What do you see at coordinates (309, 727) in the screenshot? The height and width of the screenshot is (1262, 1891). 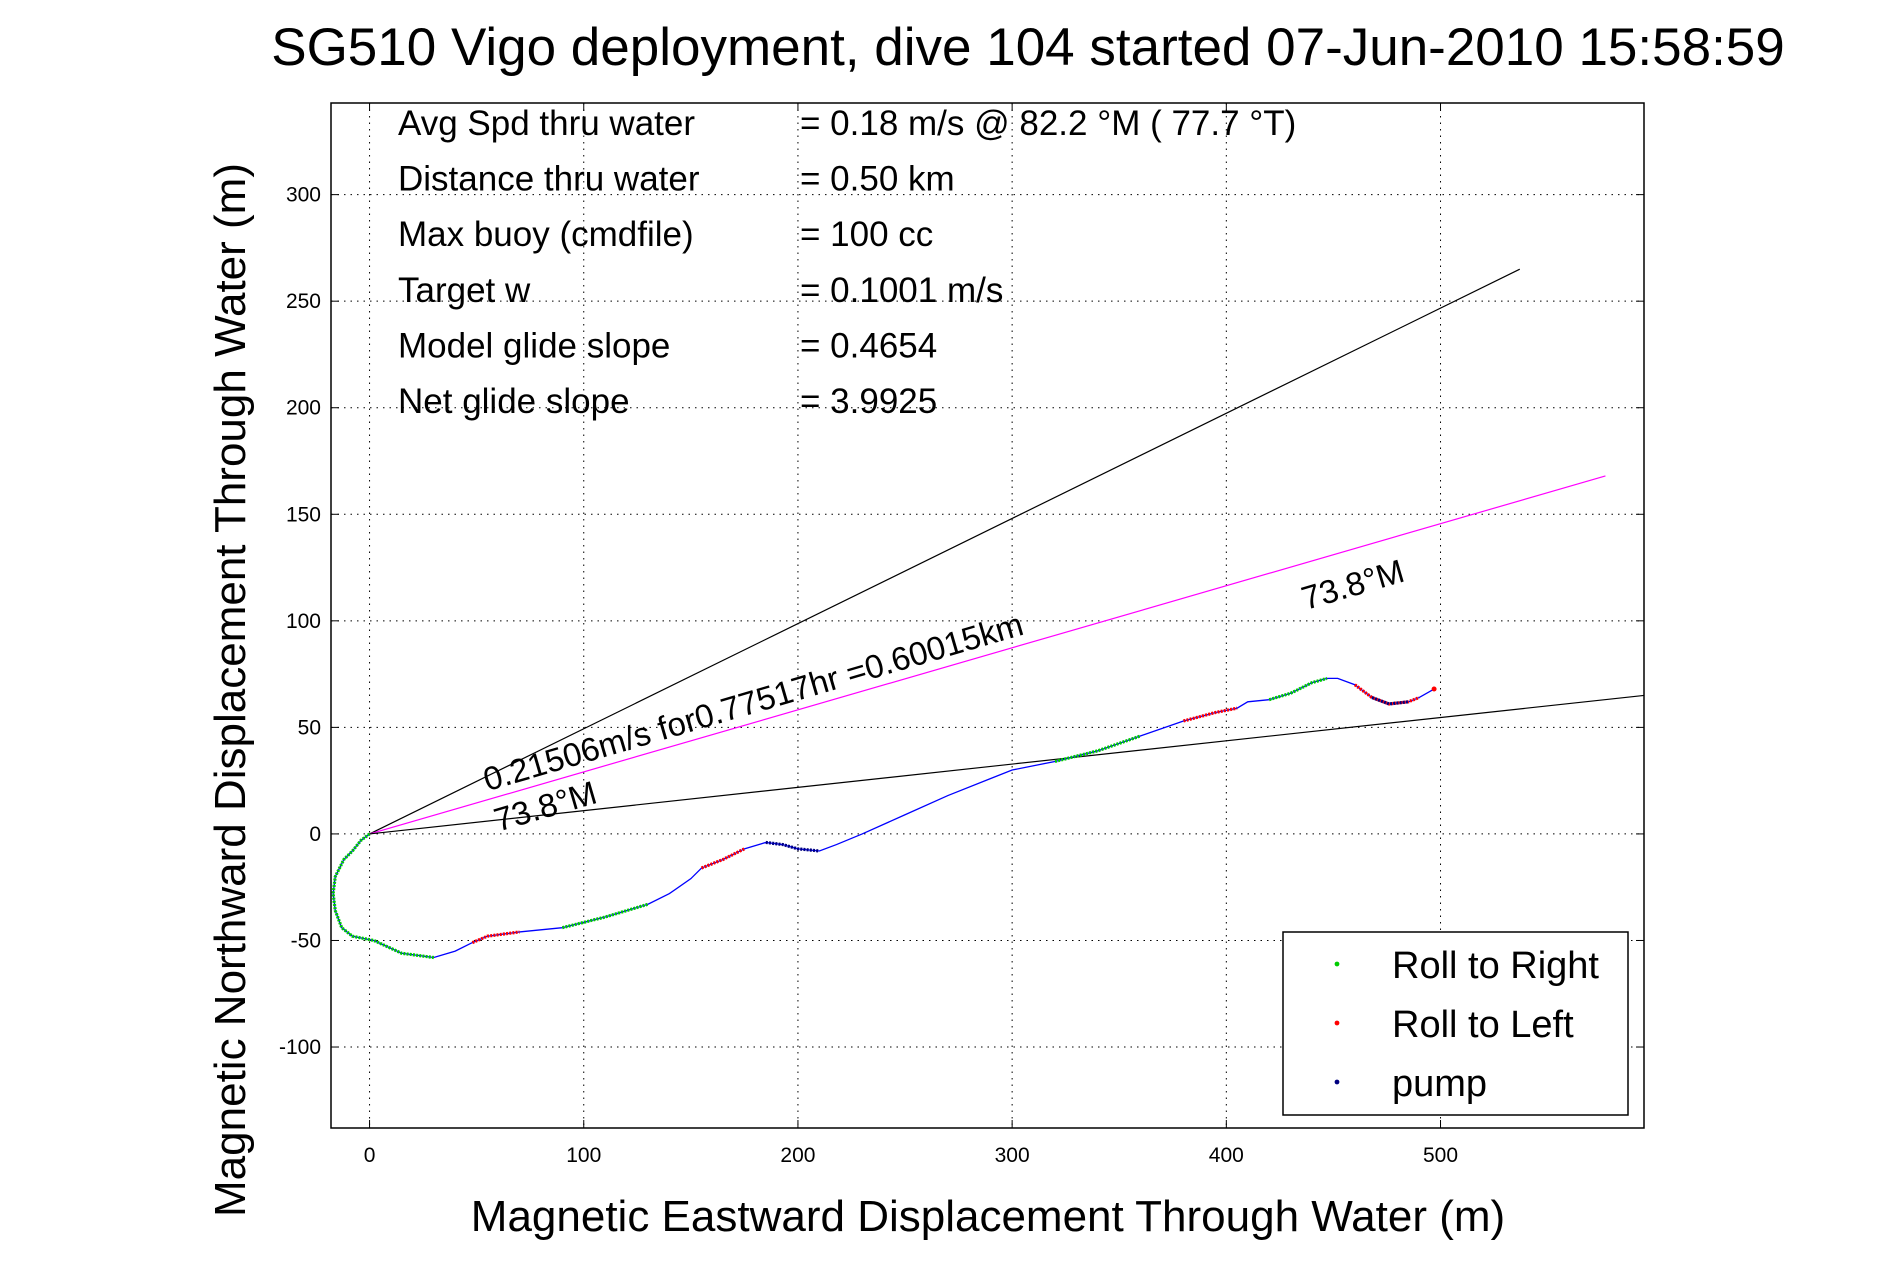 I see `y-tick-label: 50` at bounding box center [309, 727].